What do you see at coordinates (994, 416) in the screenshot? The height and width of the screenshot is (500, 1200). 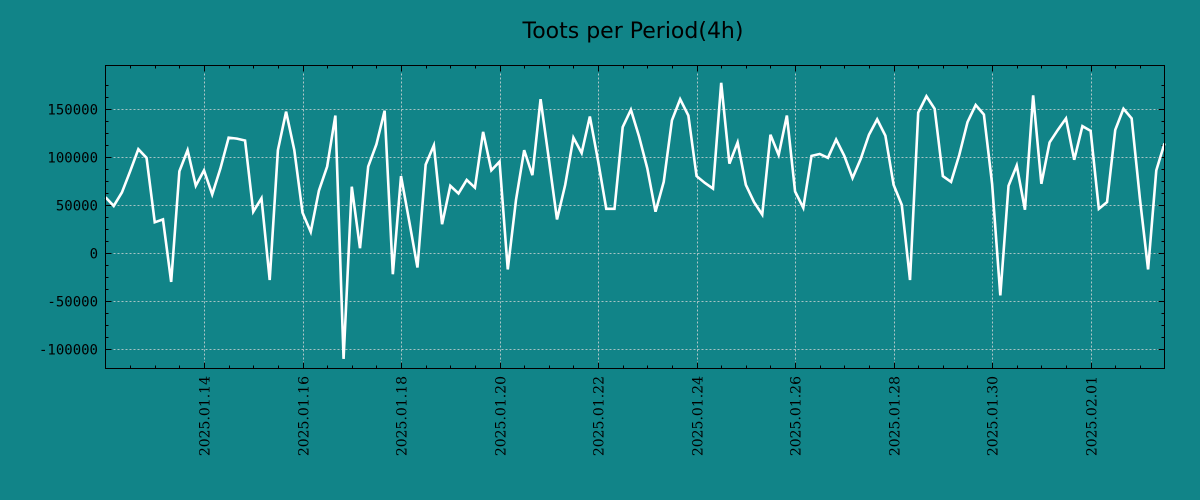 I see `x-tick-label: 2025.01.30` at bounding box center [994, 416].